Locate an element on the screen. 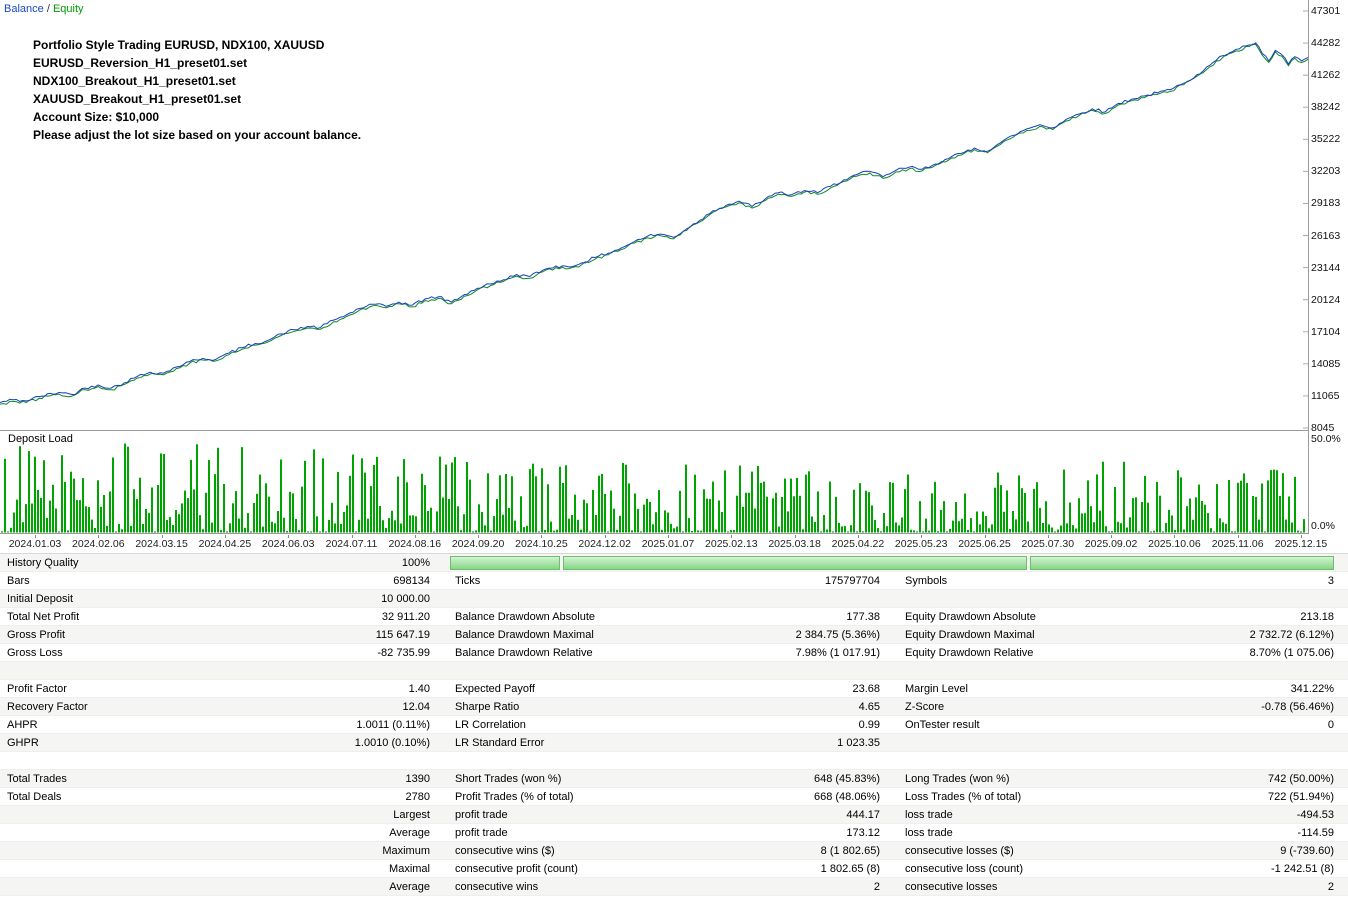 The width and height of the screenshot is (1348, 916). y-axis-label: 17104 is located at coordinates (1326, 331).